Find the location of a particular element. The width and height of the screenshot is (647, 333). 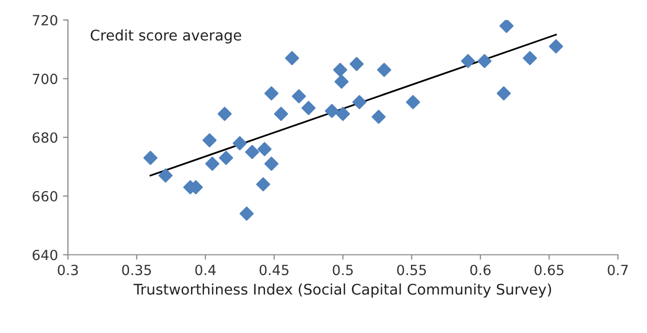

y-tick-label: 680 is located at coordinates (45, 137).